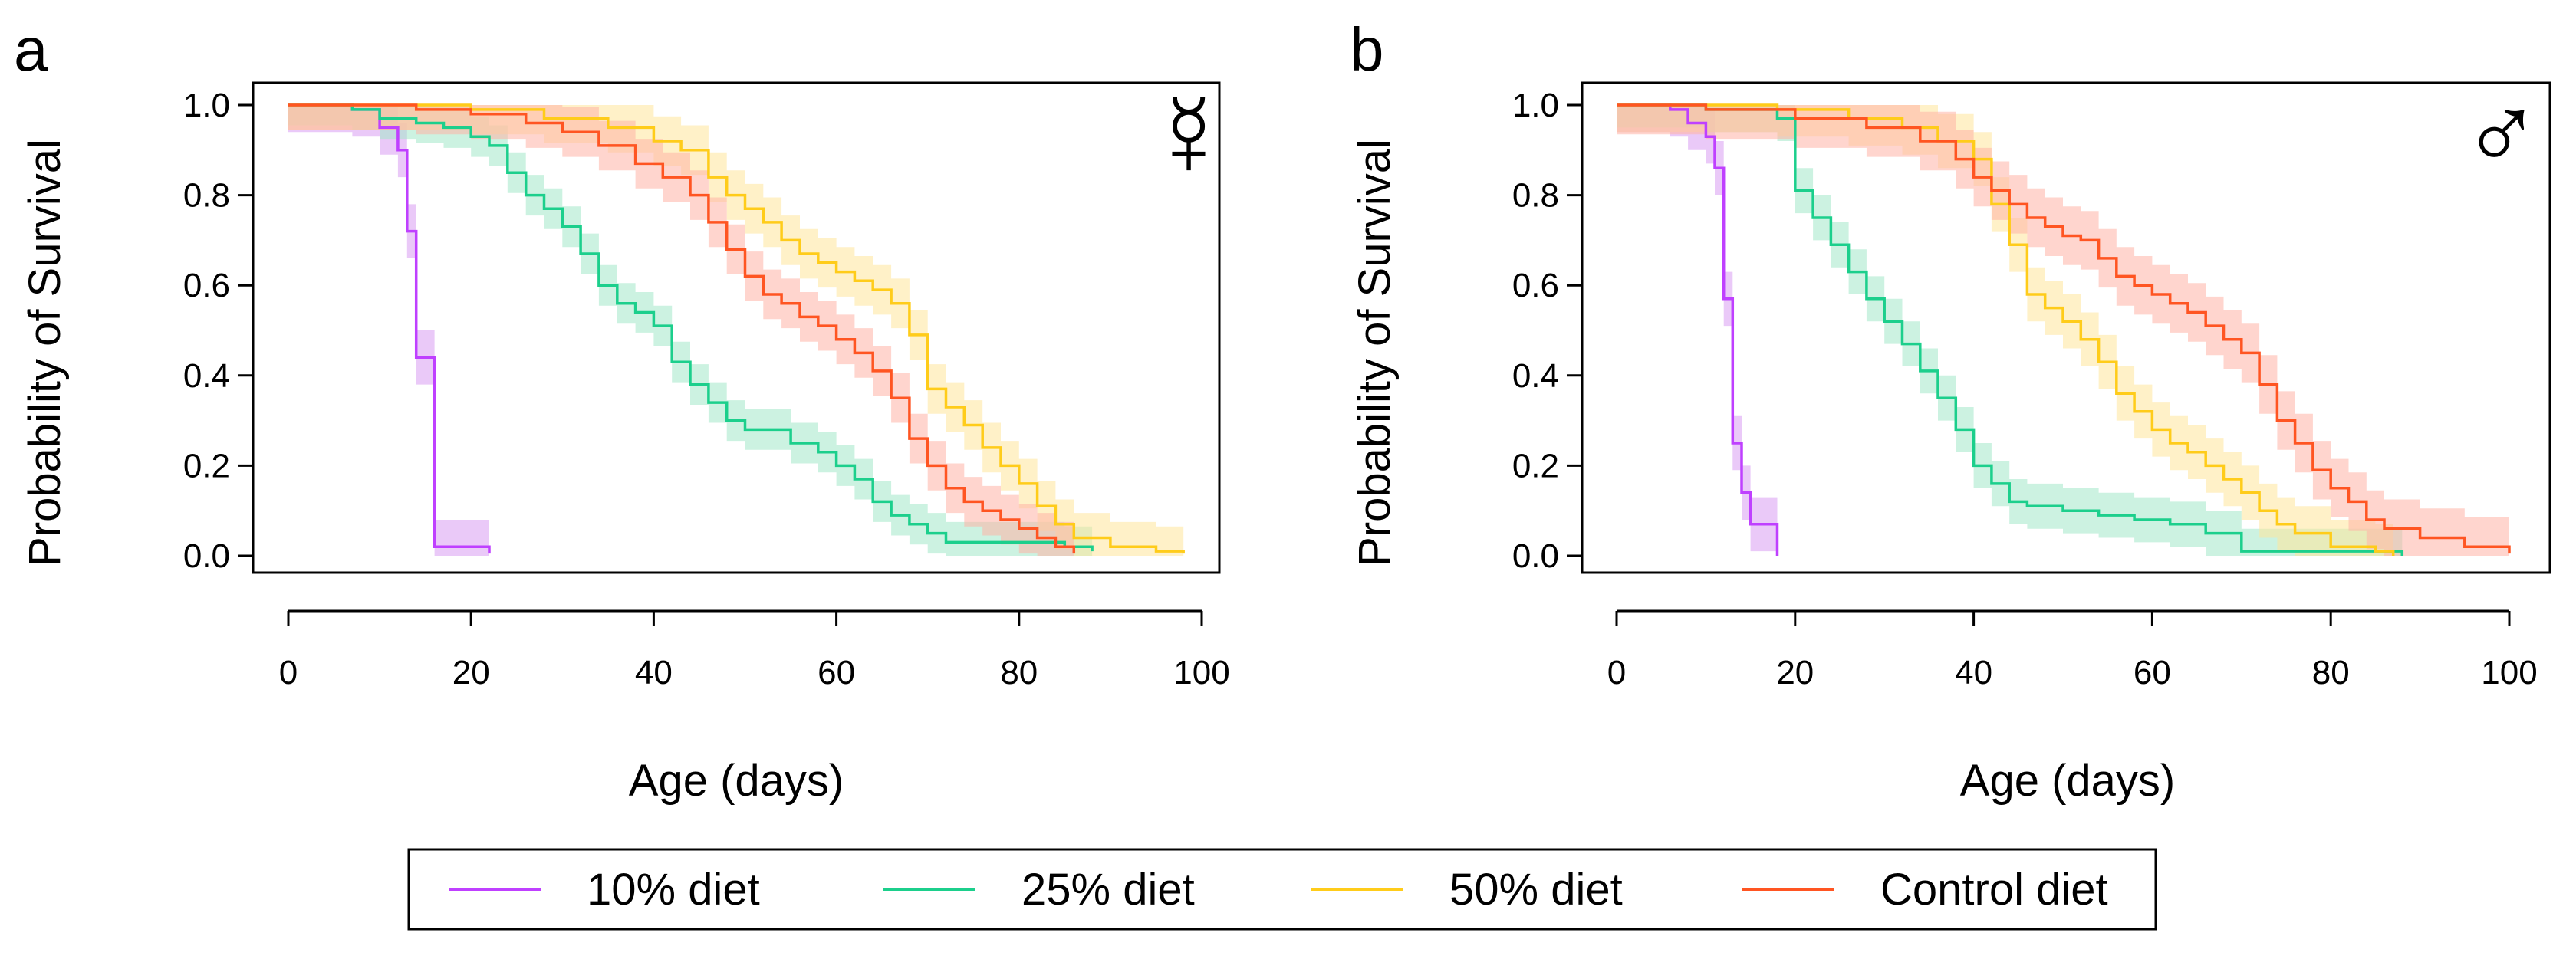  What do you see at coordinates (2331, 673) in the screenshot?
I see `panel-b-x-tick-label-80: 80` at bounding box center [2331, 673].